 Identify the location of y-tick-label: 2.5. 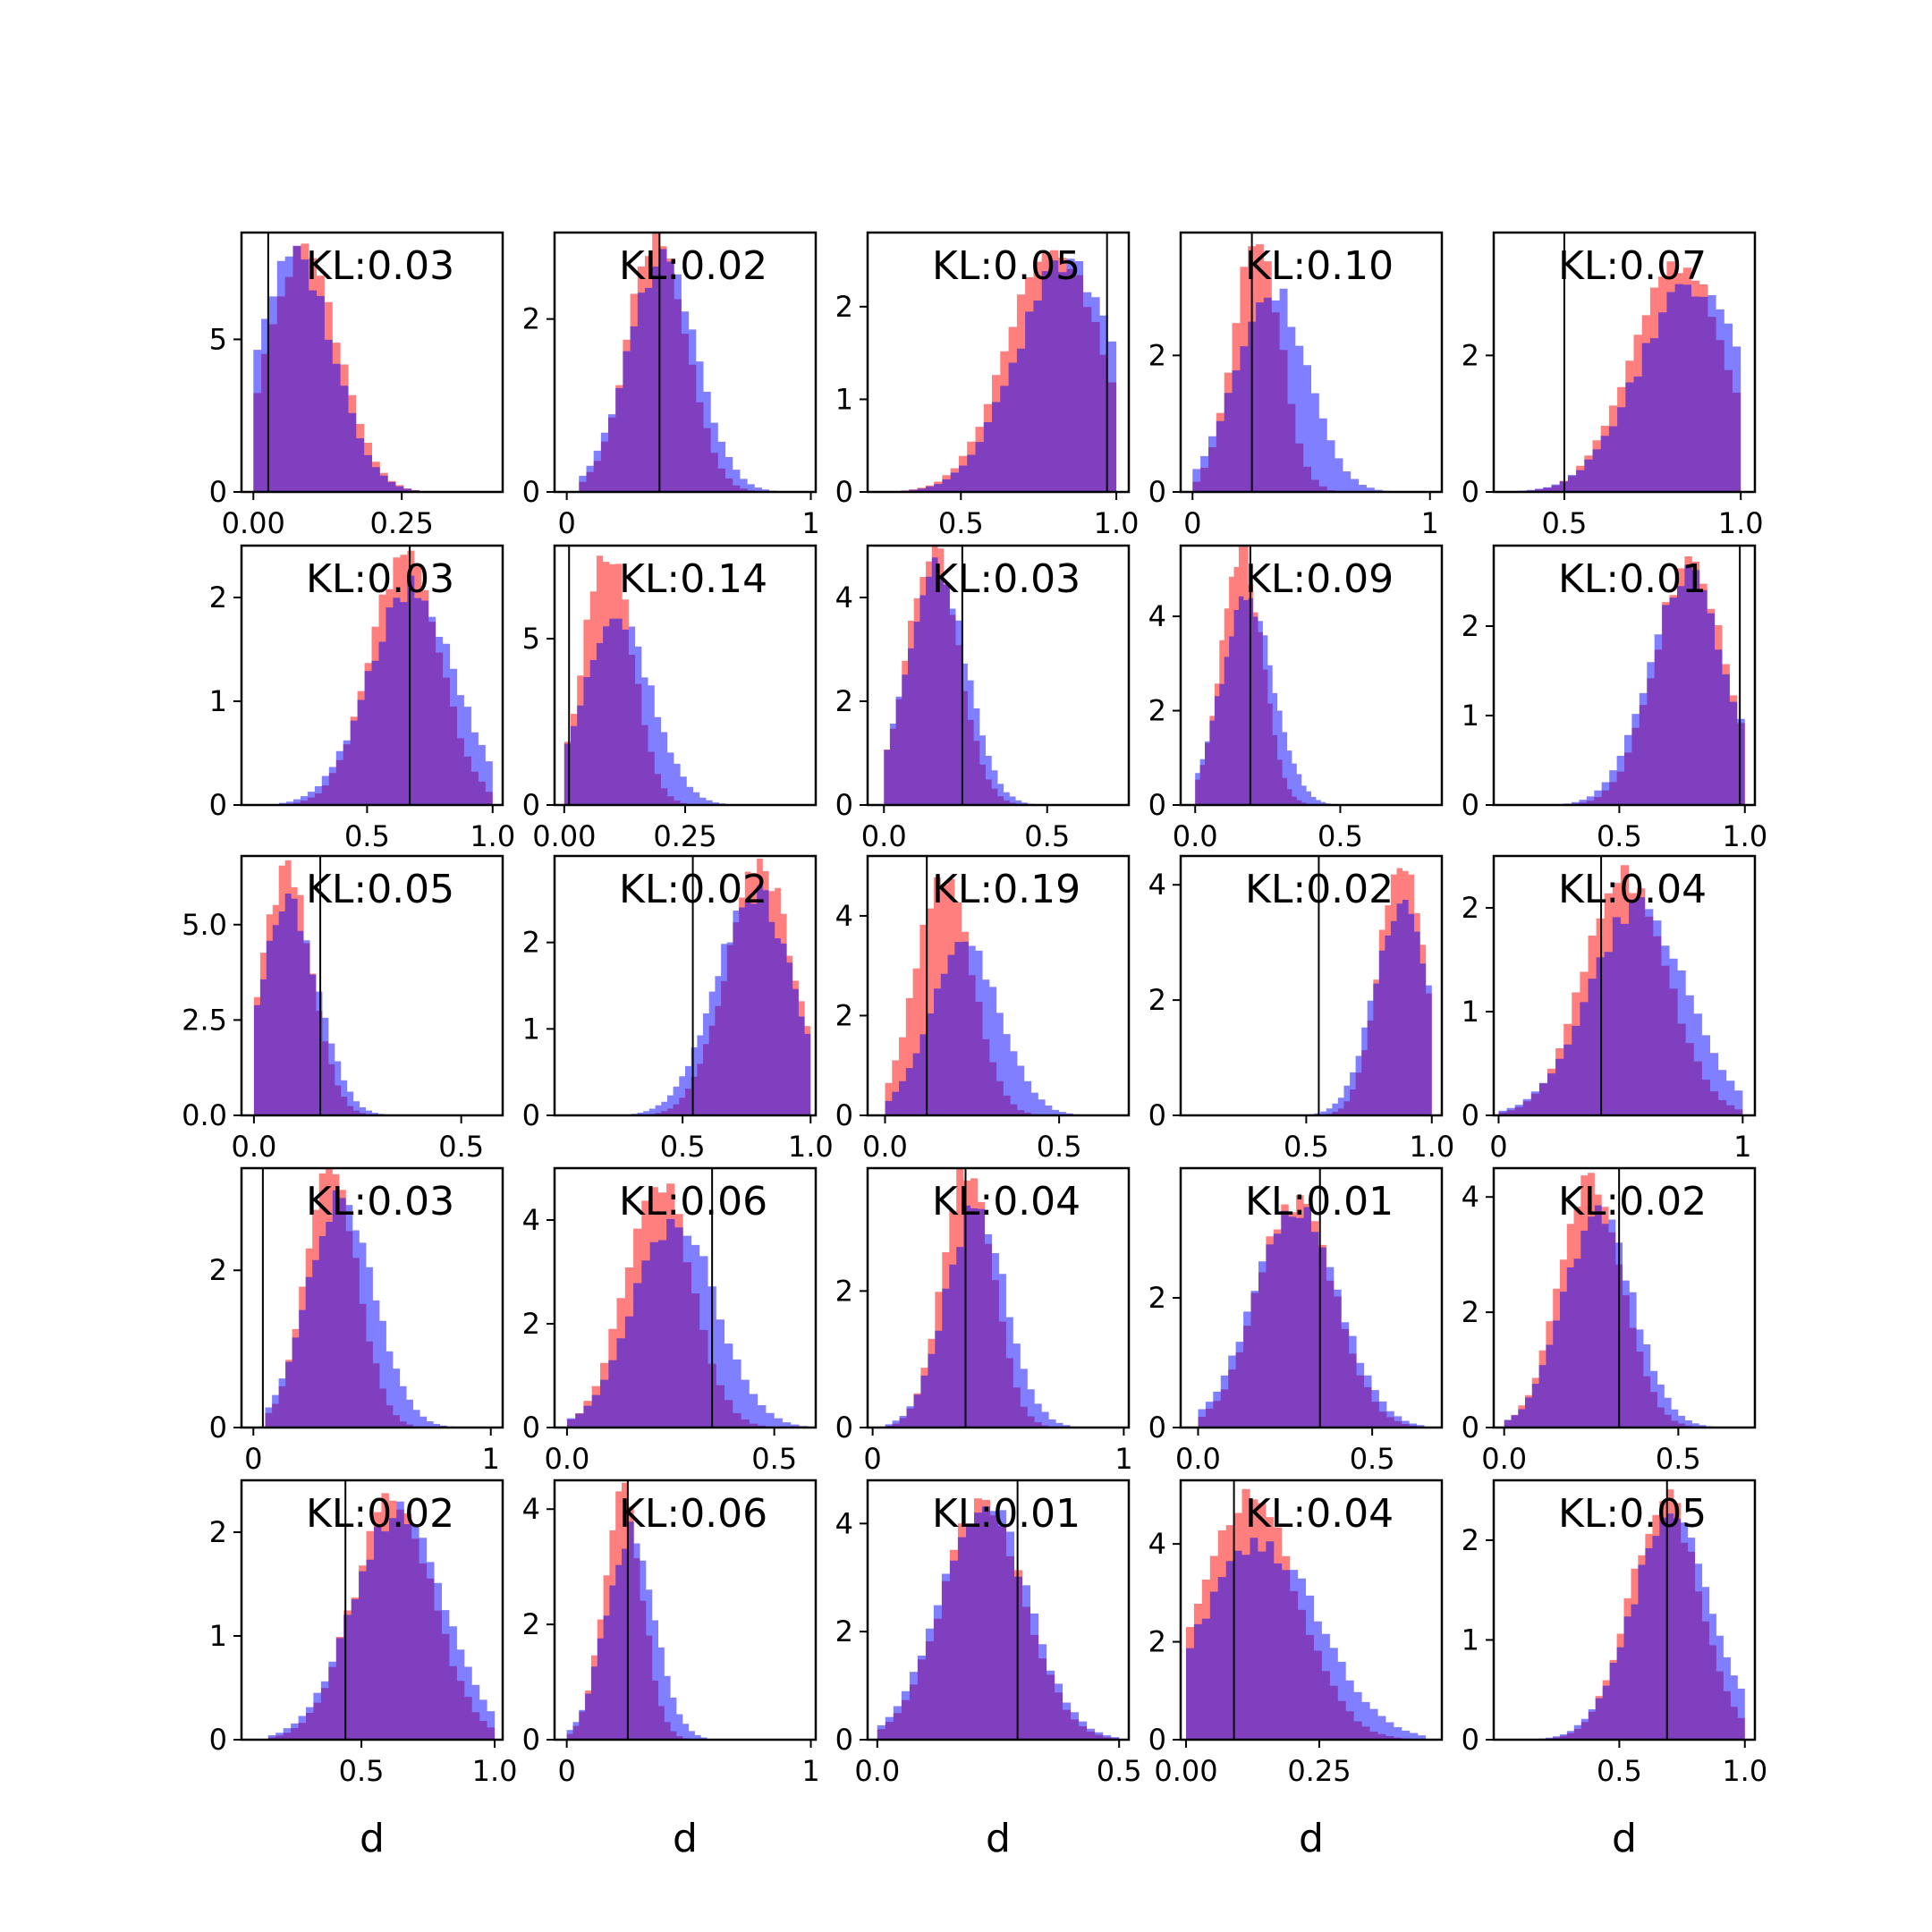
(204, 1020).